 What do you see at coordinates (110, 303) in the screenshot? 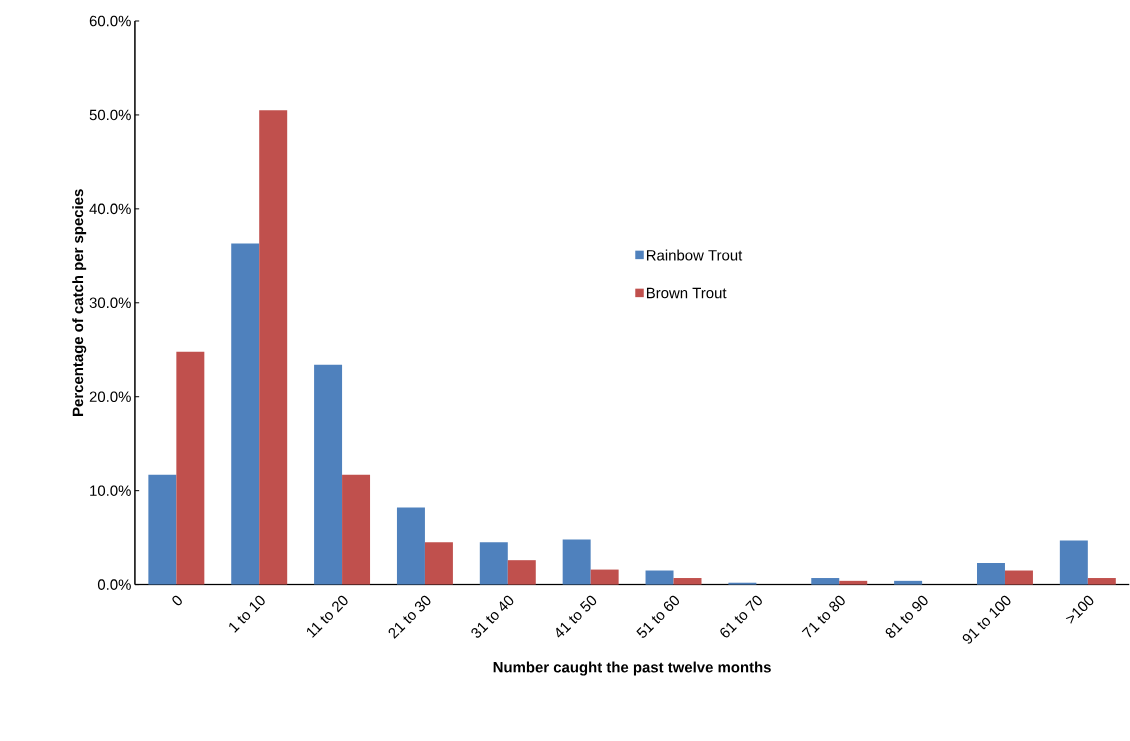
I see `y-tick-label: 30.0%` at bounding box center [110, 303].